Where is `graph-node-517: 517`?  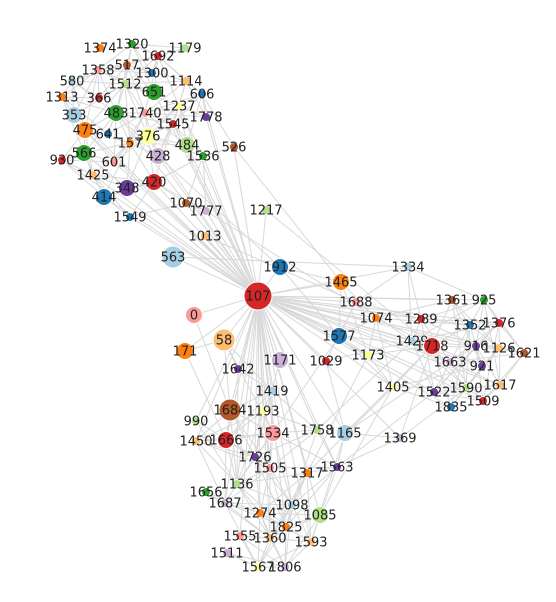 graph-node-517: 517 is located at coordinates (127, 66).